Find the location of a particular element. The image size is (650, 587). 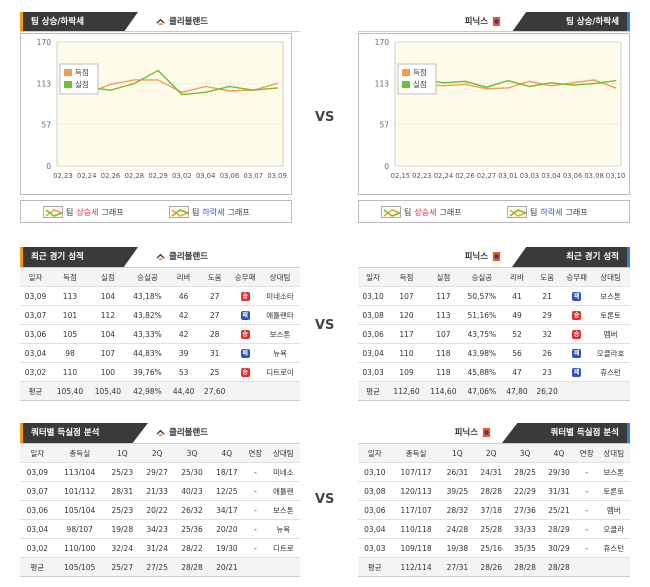

x-tick-label: 02,29 is located at coordinates (157, 176).